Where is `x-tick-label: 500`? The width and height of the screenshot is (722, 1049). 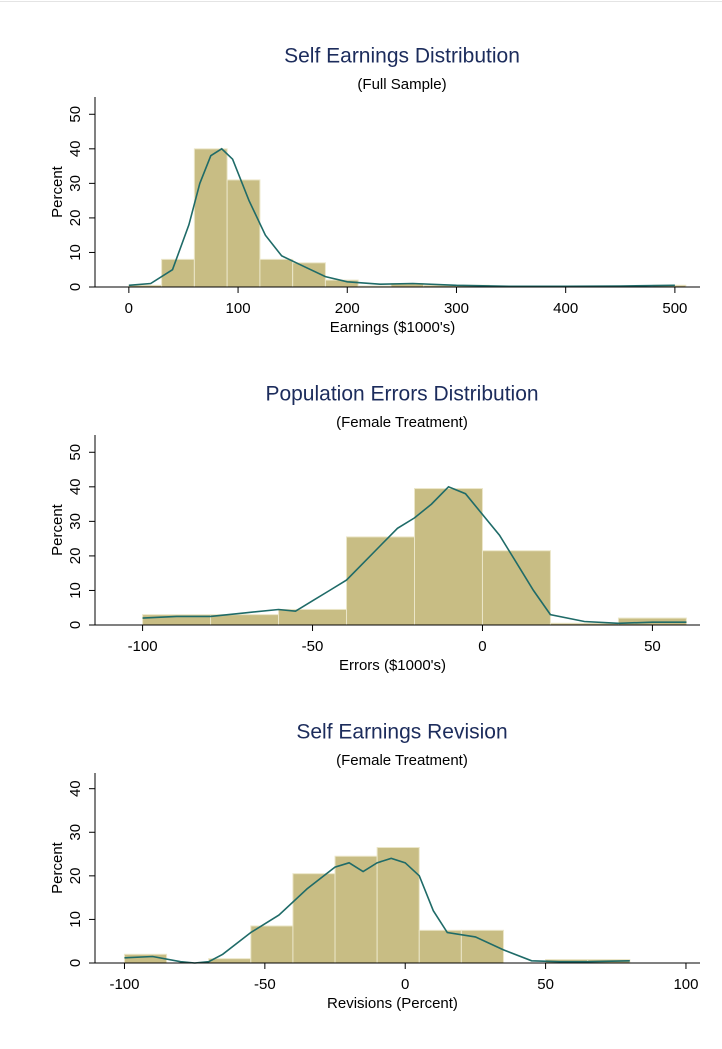
x-tick-label: 500 is located at coordinates (674, 308).